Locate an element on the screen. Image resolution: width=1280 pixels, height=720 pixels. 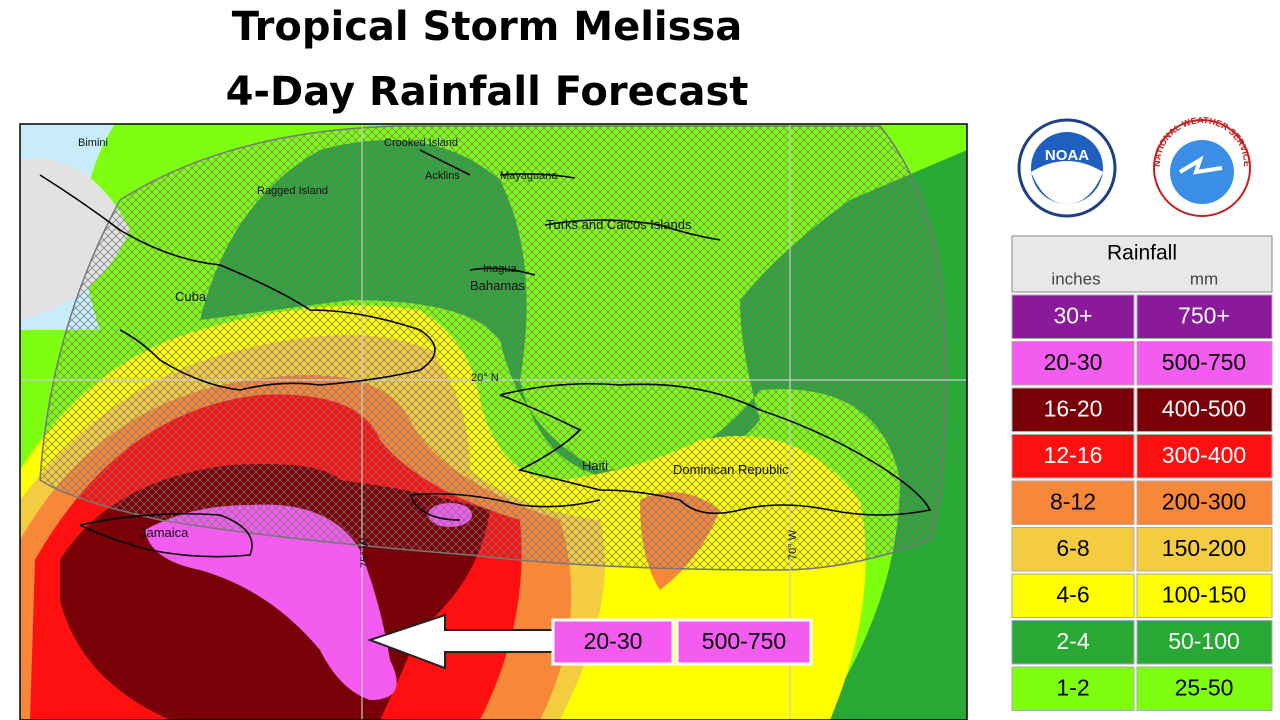
legend-mm: 500-750 is located at coordinates (1204, 362).